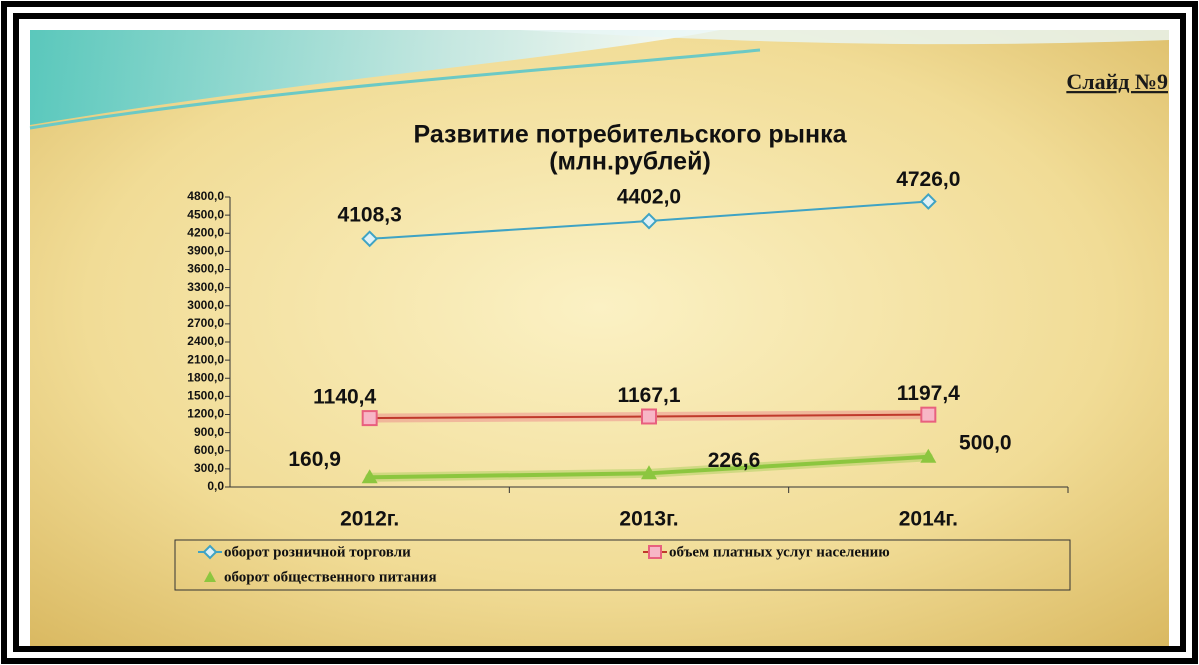 This screenshot has width=1199, height=665. I want to click on data-label: 4726,0, so click(928, 179).